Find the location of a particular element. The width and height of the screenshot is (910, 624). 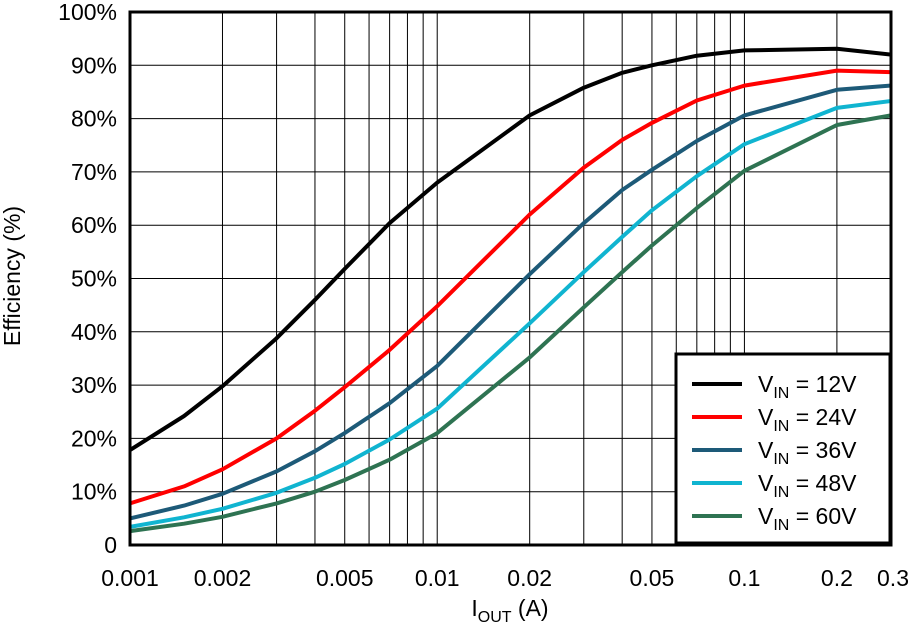

legend-label: VIN = 24V is located at coordinates (807, 419).